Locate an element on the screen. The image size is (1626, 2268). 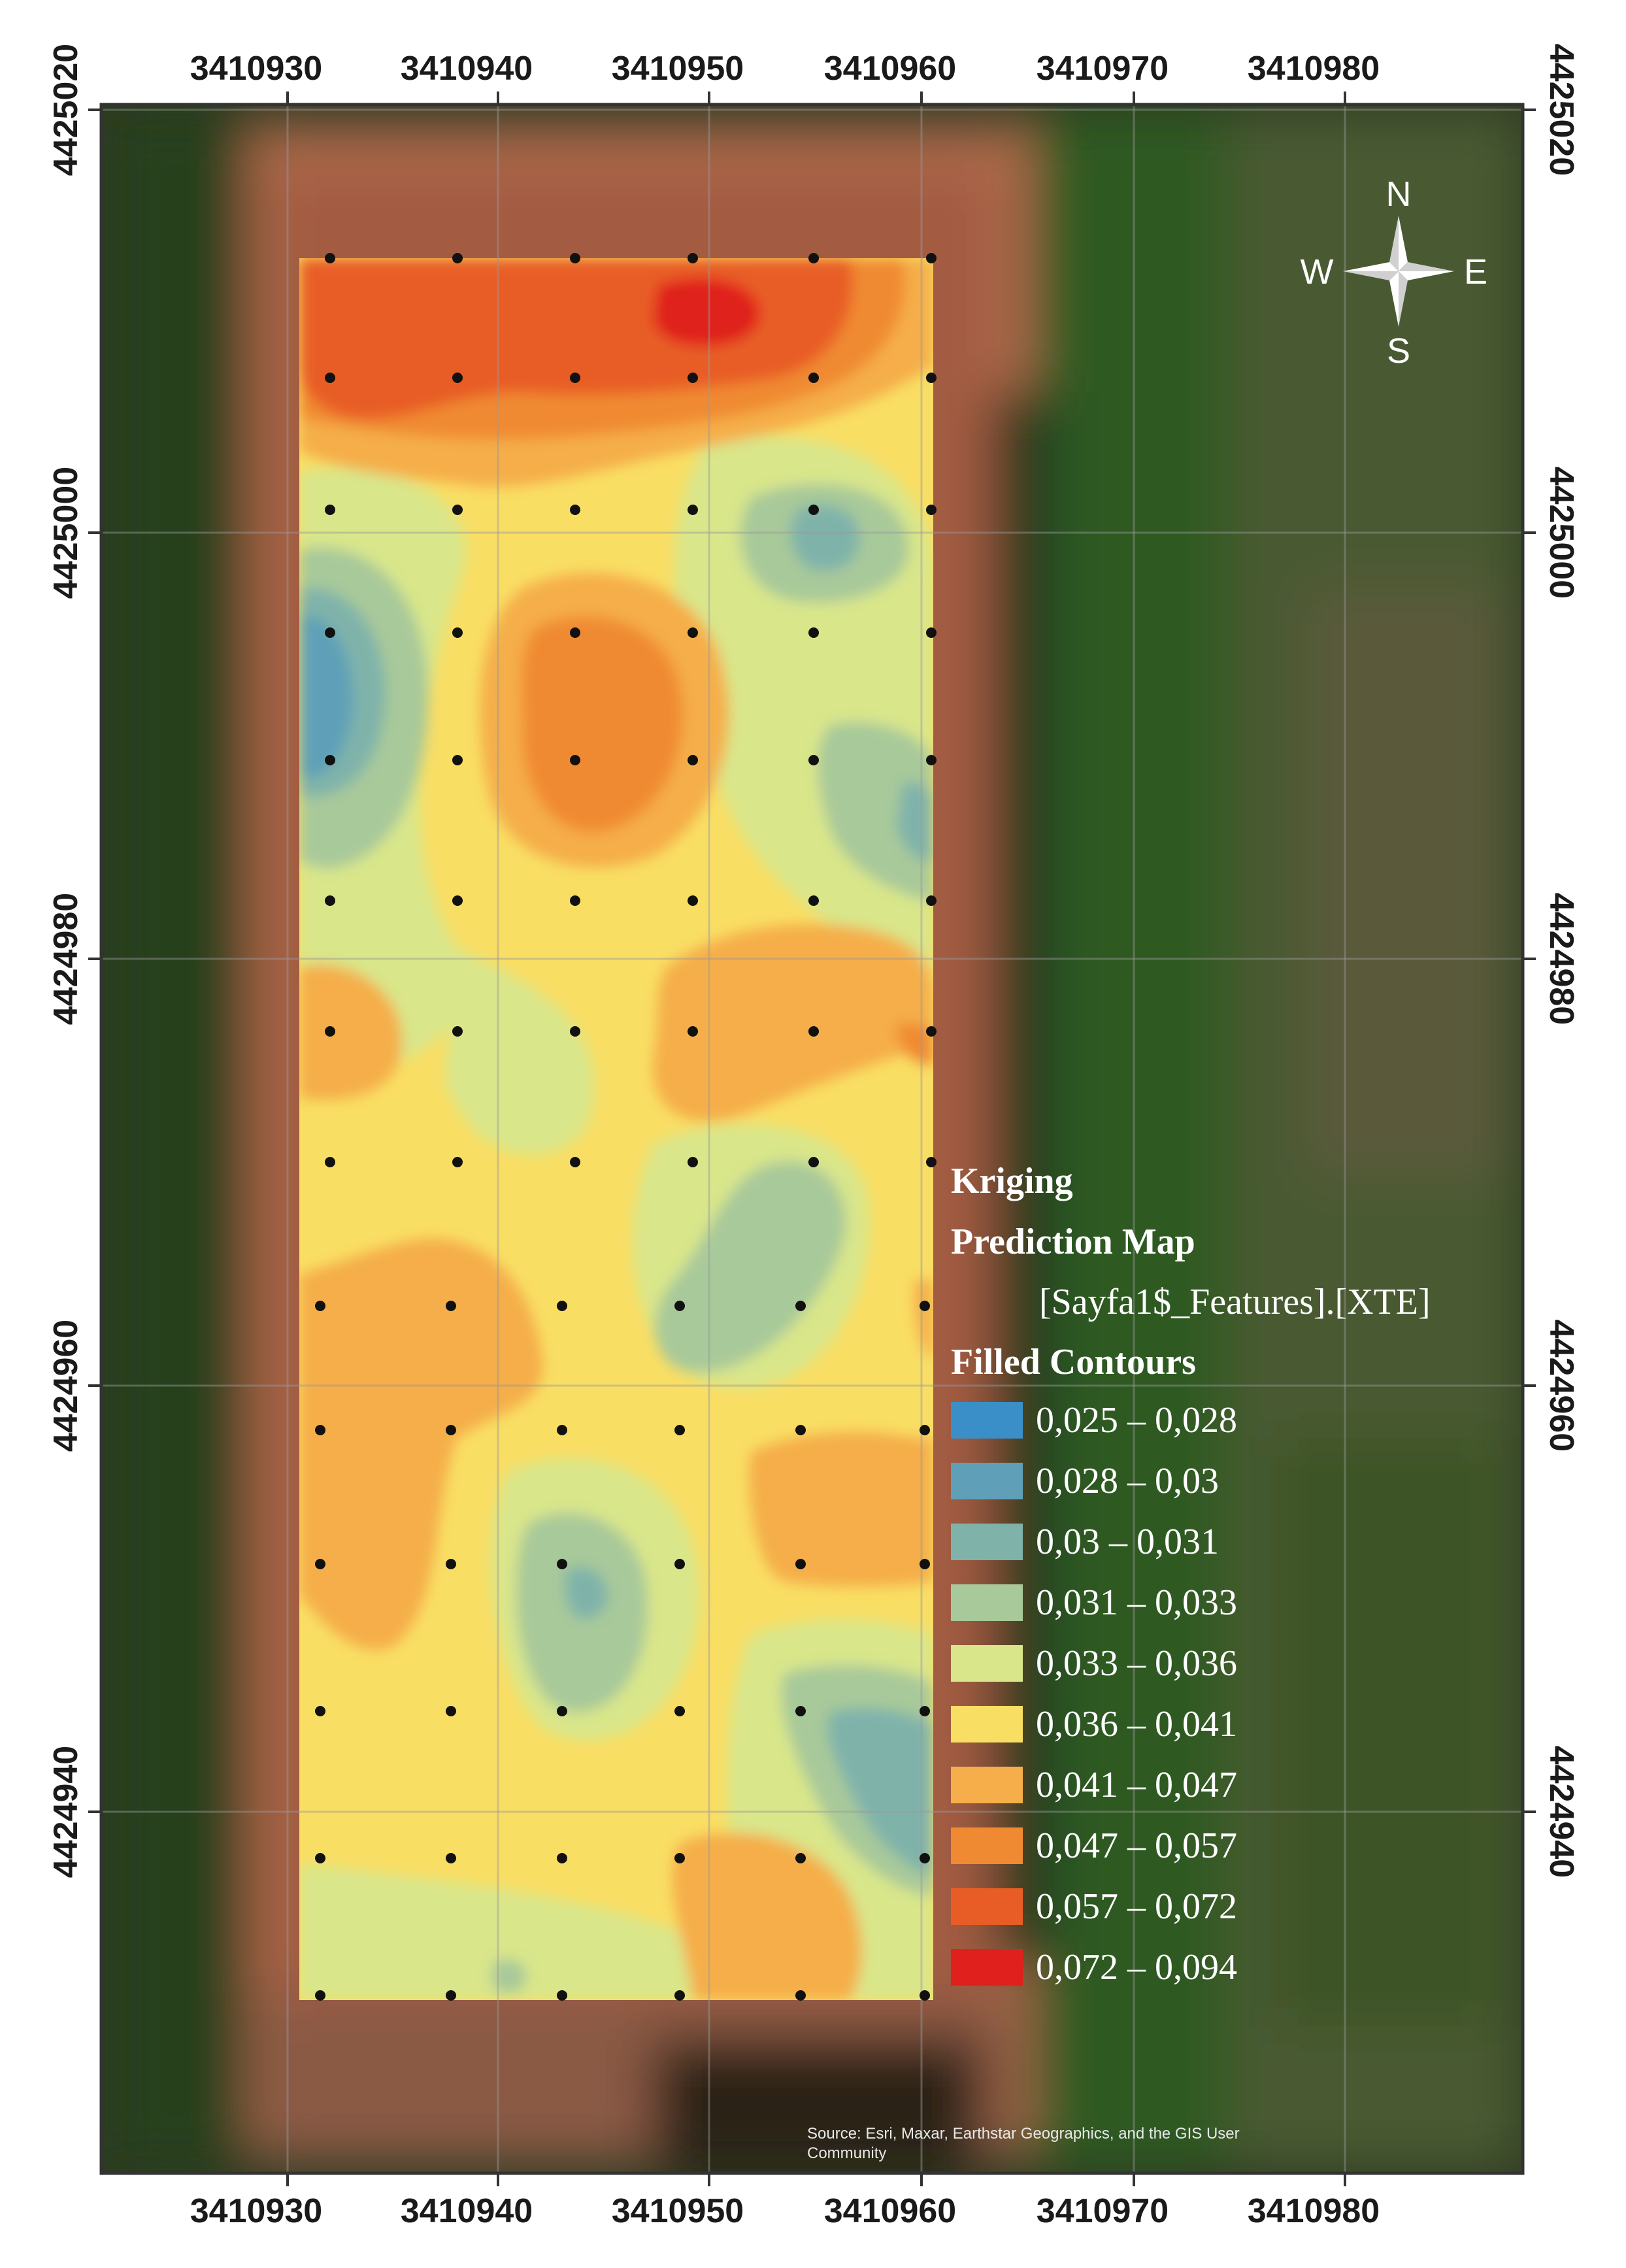
x-tick-label-top: 3410970 is located at coordinates (1103, 69).